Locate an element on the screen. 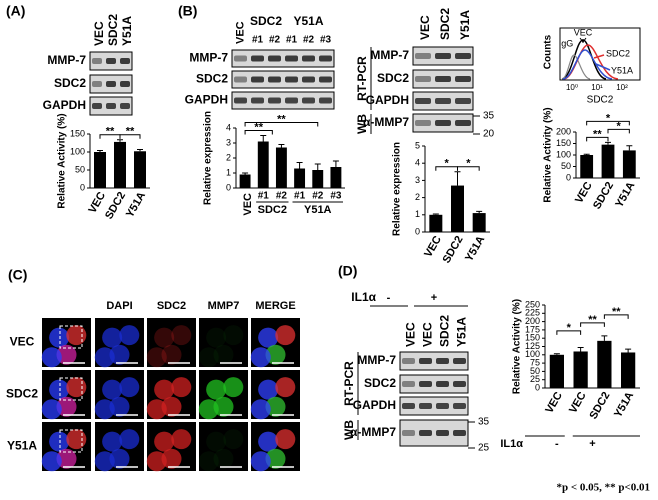 Image resolution: width=658 pixels, height=500 pixels. gel-sublane-label: #1 is located at coordinates (258, 40).